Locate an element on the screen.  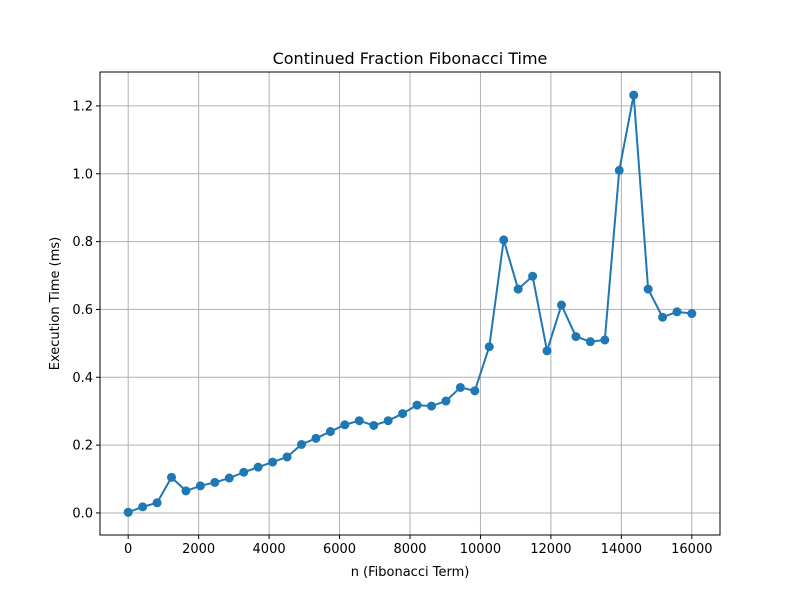
y-tick-label: 0.2 is located at coordinates (82, 446).